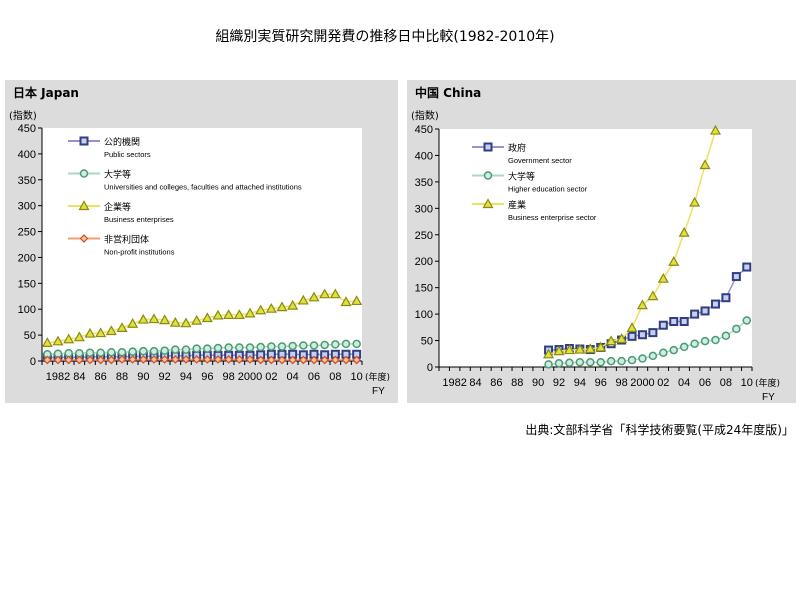 The height and width of the screenshot is (600, 800). What do you see at coordinates (659, 430) in the screenshot?
I see `source-note: 出典:文部科学省「科学技術要覧(平成24年度版)」` at bounding box center [659, 430].